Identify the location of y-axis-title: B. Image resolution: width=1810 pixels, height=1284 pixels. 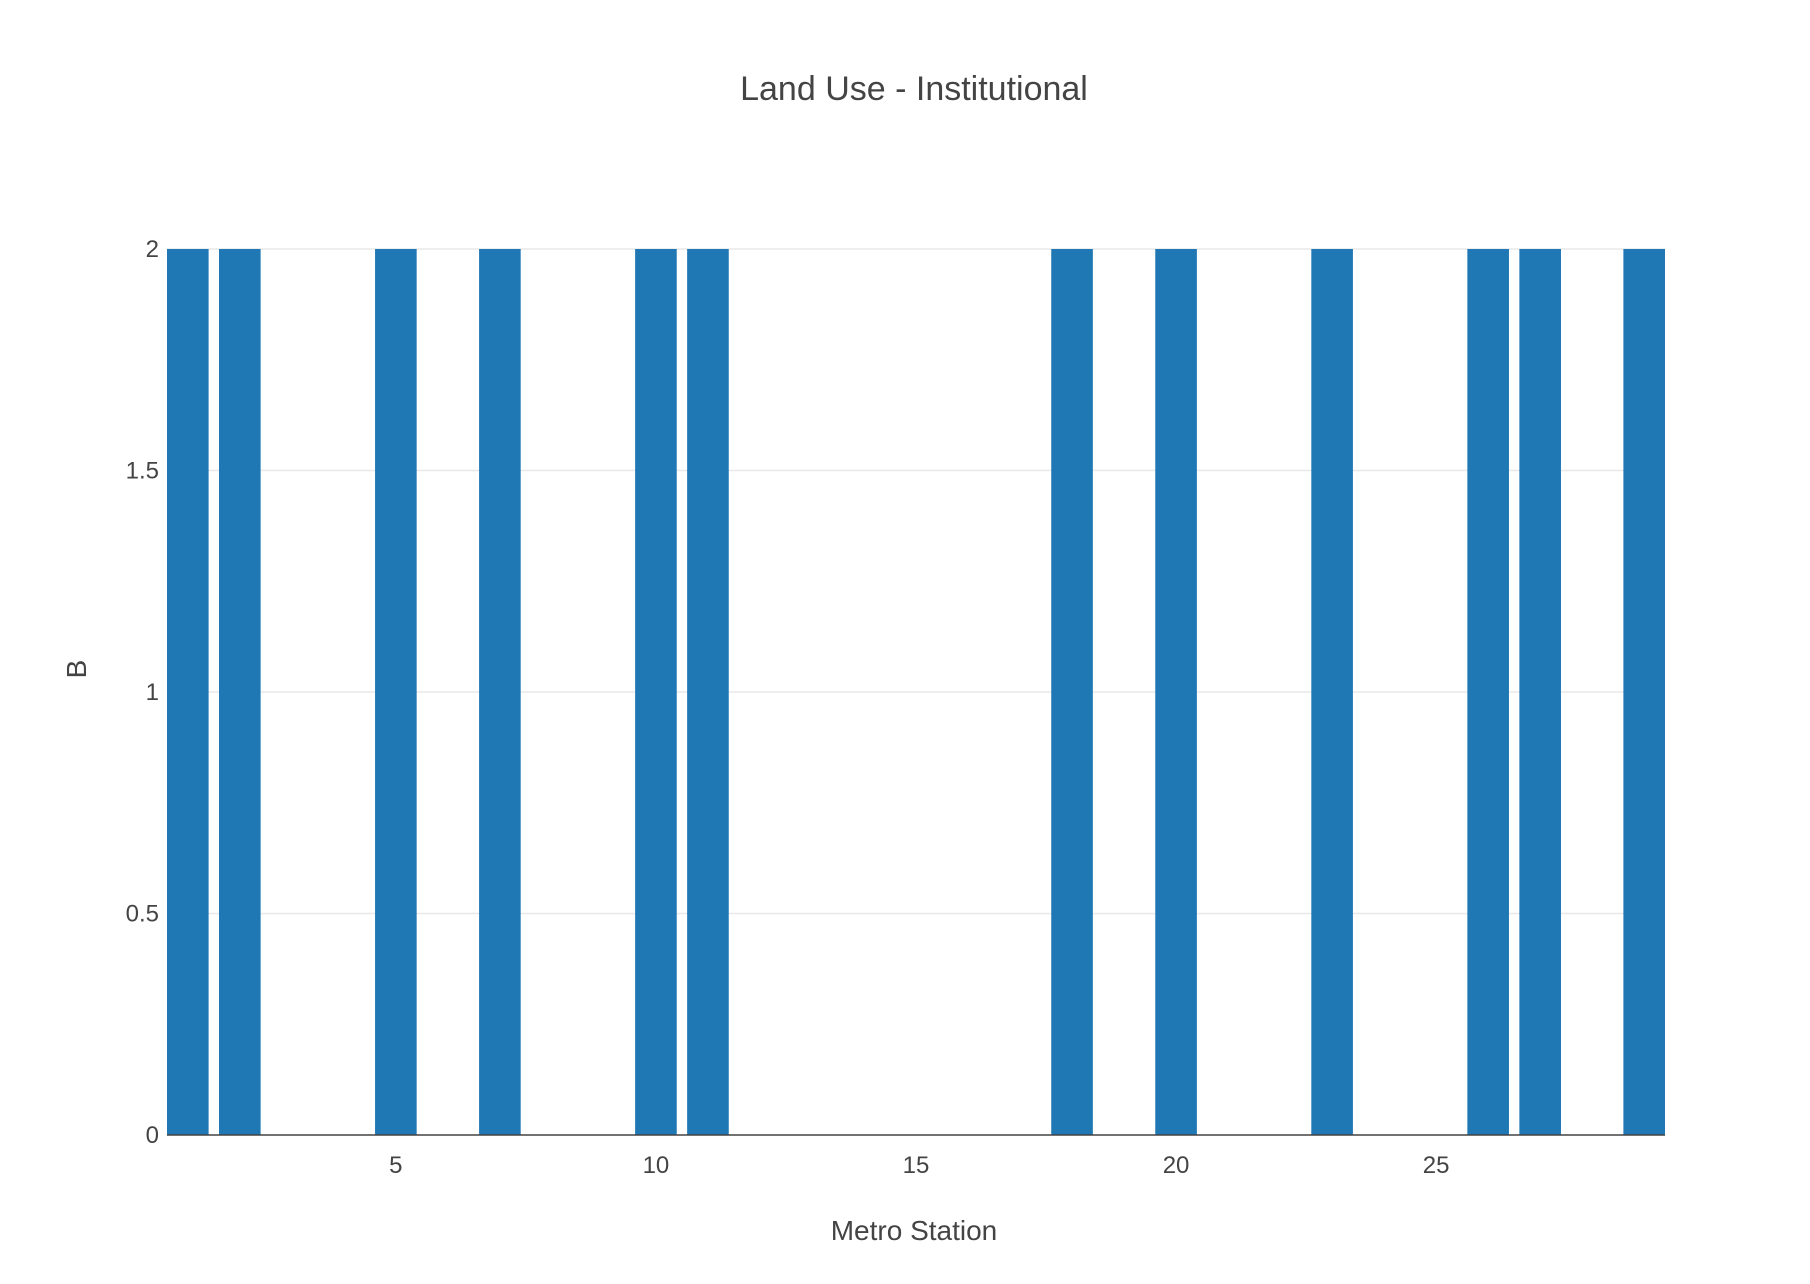
(76, 669).